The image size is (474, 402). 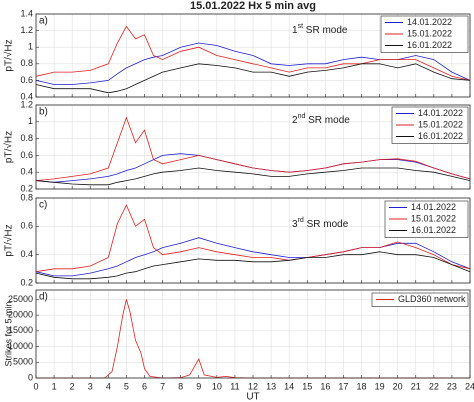 I want to click on x-tick-label: 3, so click(x=90, y=386).